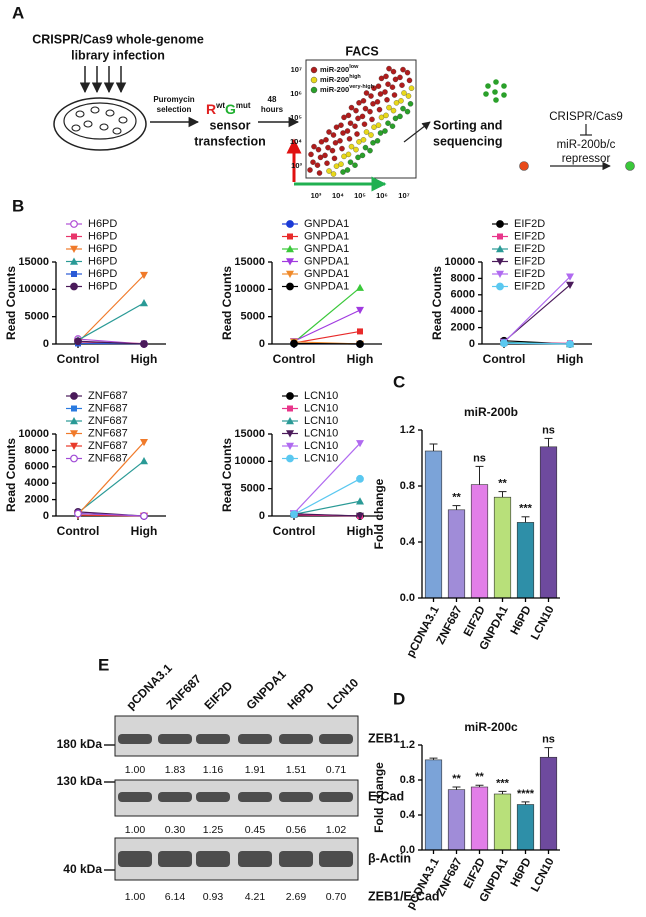  I want to click on quant-value: 0.93, so click(213, 897).